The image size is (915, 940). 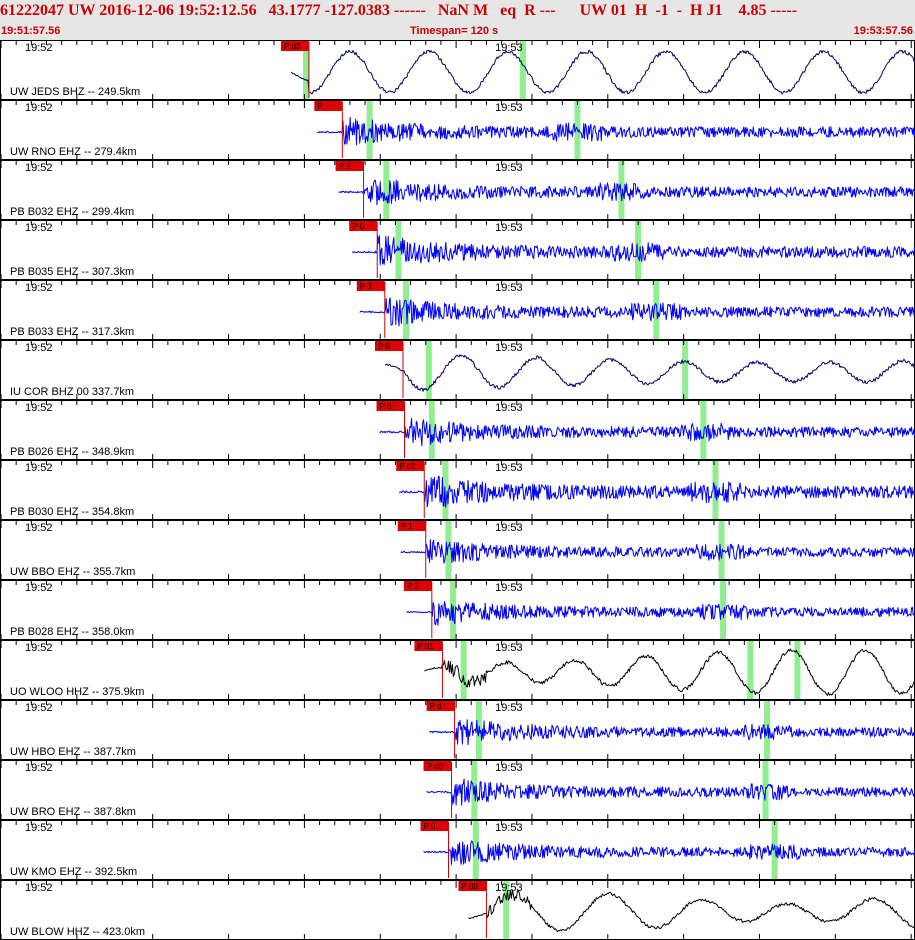 What do you see at coordinates (345, 166) in the screenshot?
I see `pick-label: P 2` at bounding box center [345, 166].